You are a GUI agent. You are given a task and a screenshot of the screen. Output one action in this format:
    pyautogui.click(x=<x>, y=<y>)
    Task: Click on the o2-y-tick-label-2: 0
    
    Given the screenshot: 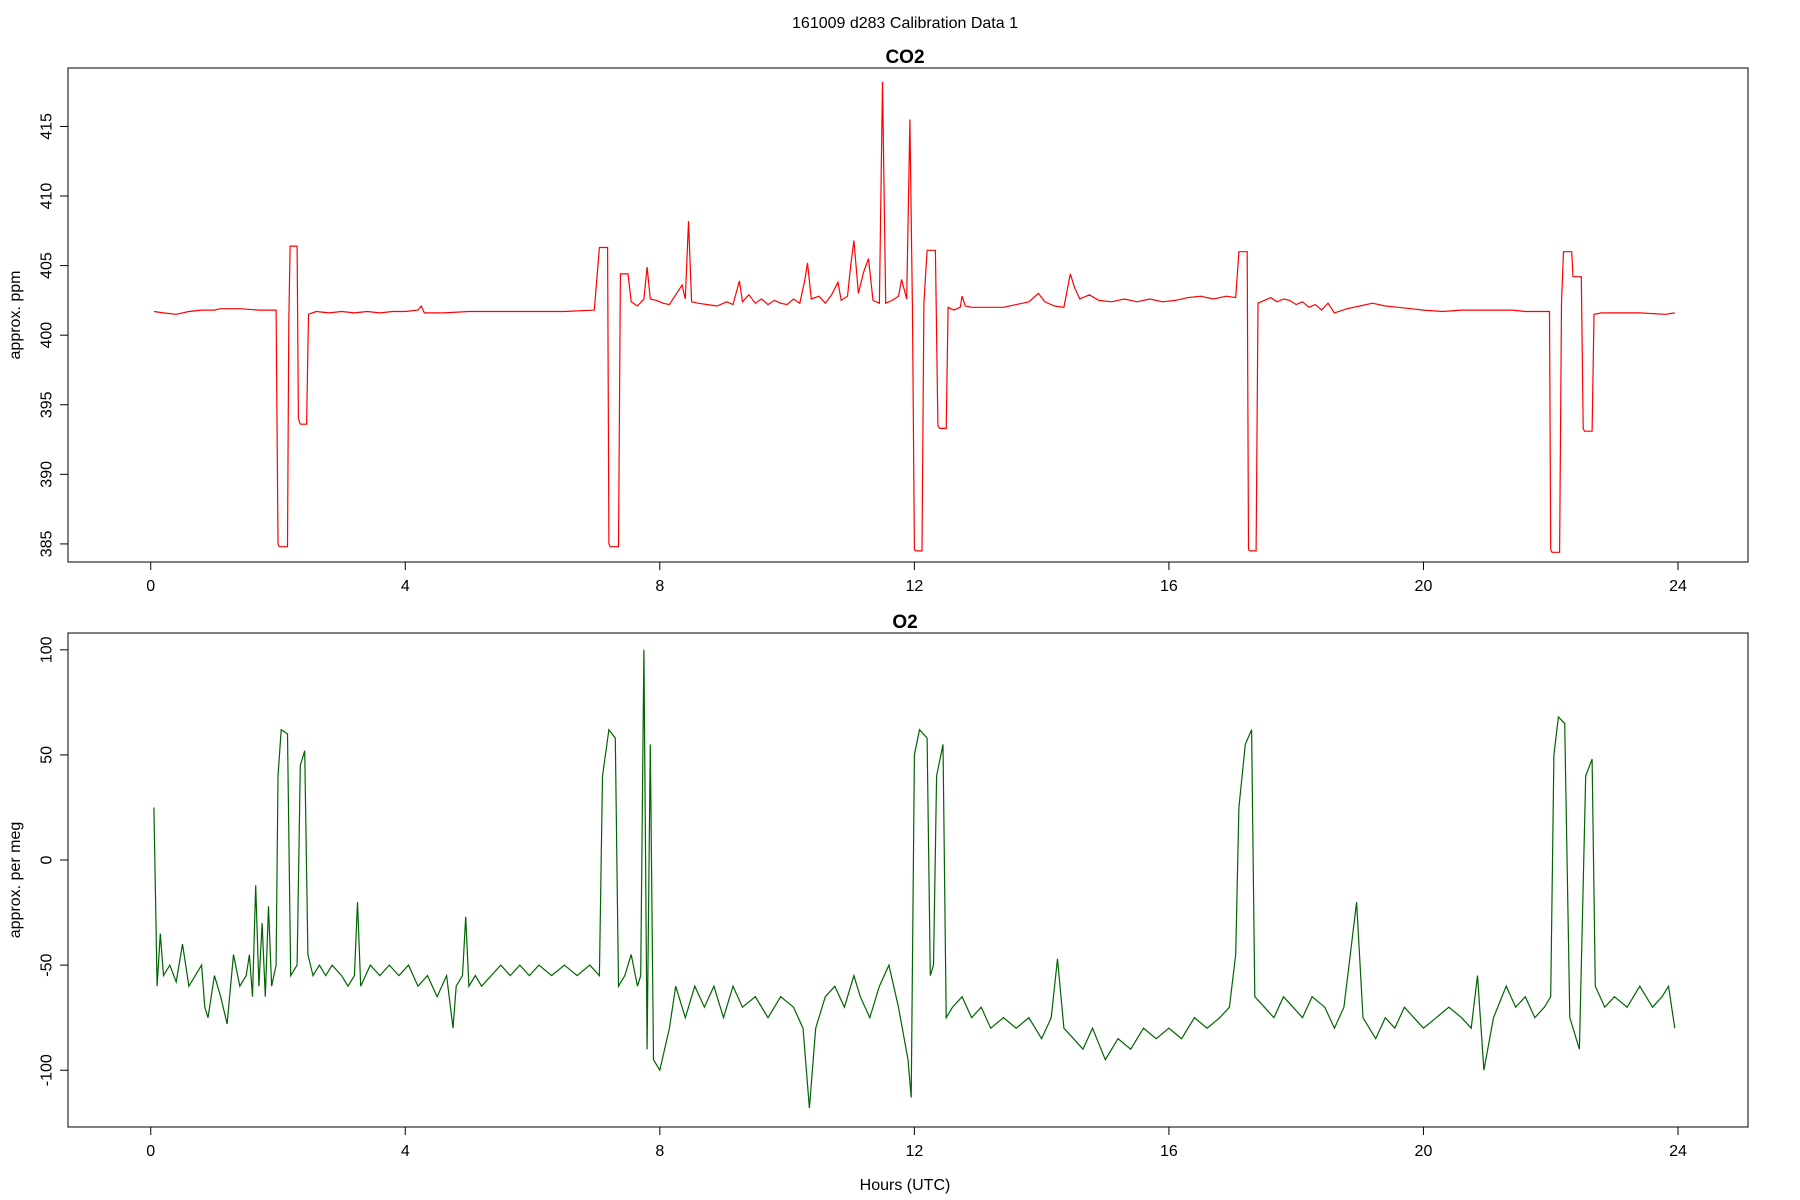 What is the action you would take?
    pyautogui.click(x=47, y=859)
    